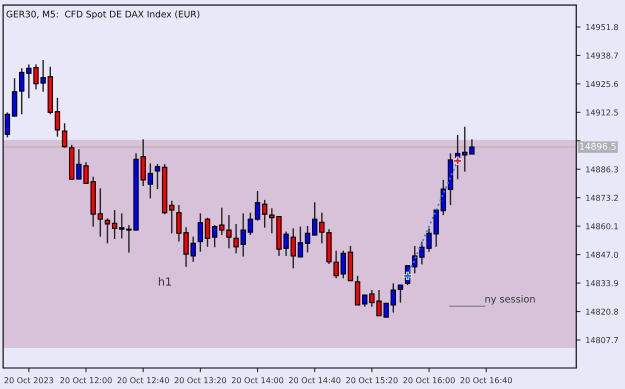  What do you see at coordinates (164, 281) in the screenshot?
I see `band-label: h1` at bounding box center [164, 281].